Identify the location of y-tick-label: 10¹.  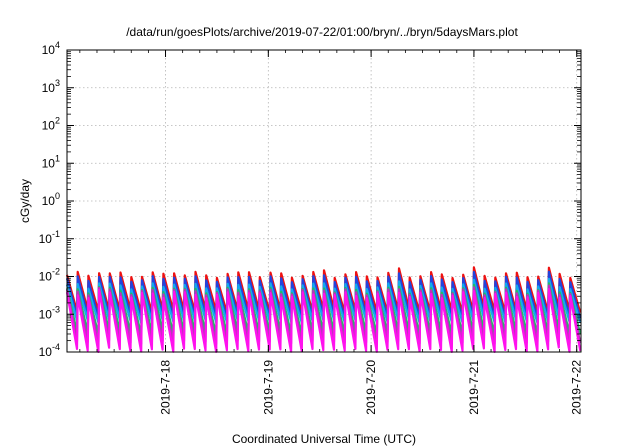
(51, 161).